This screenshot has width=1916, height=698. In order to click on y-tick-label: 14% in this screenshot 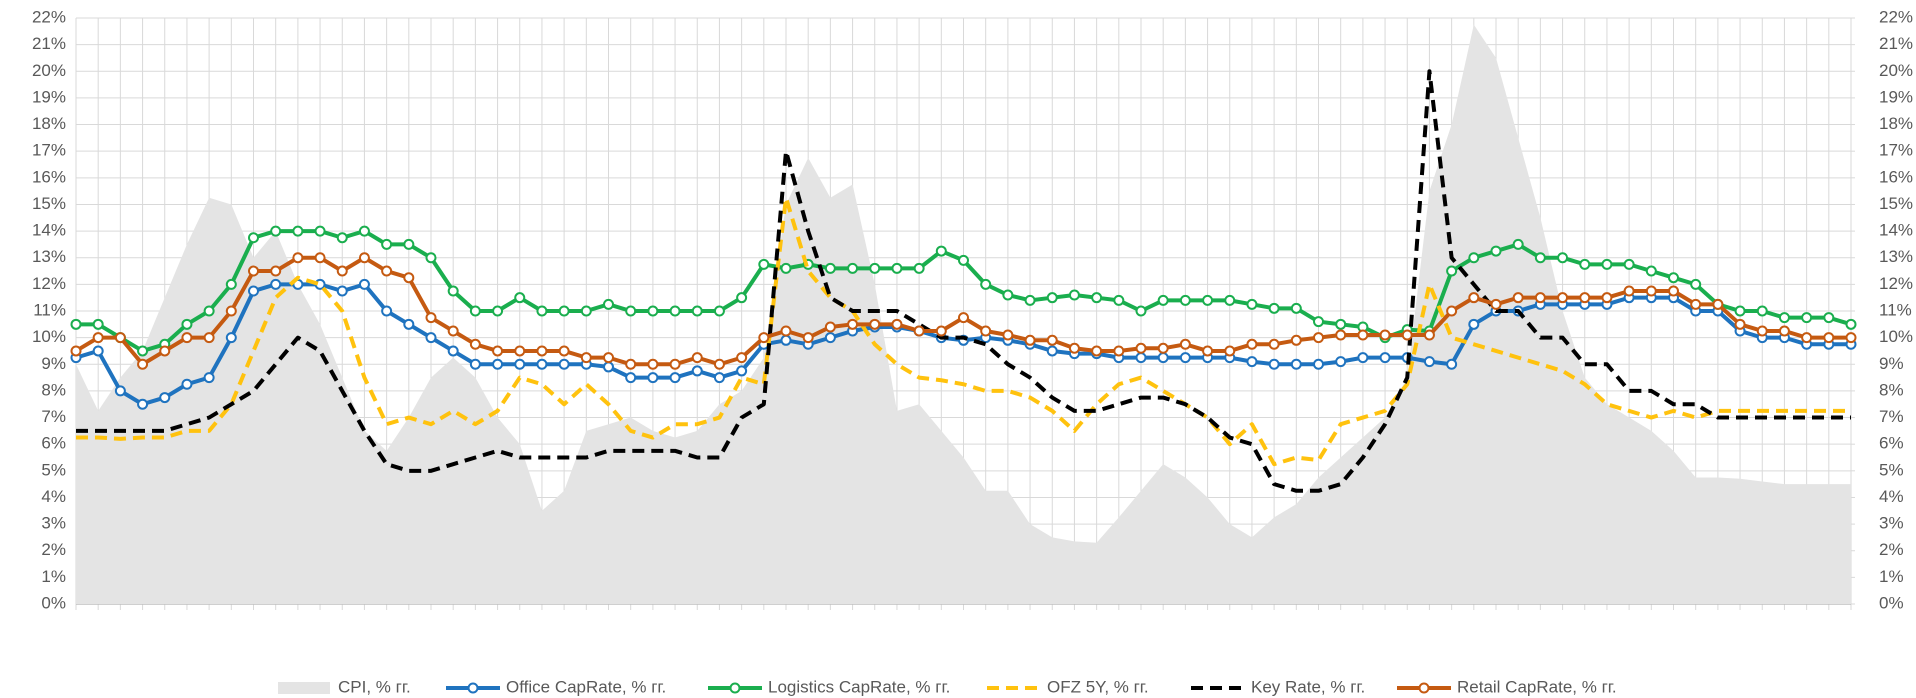, I will do `click(49, 230)`.